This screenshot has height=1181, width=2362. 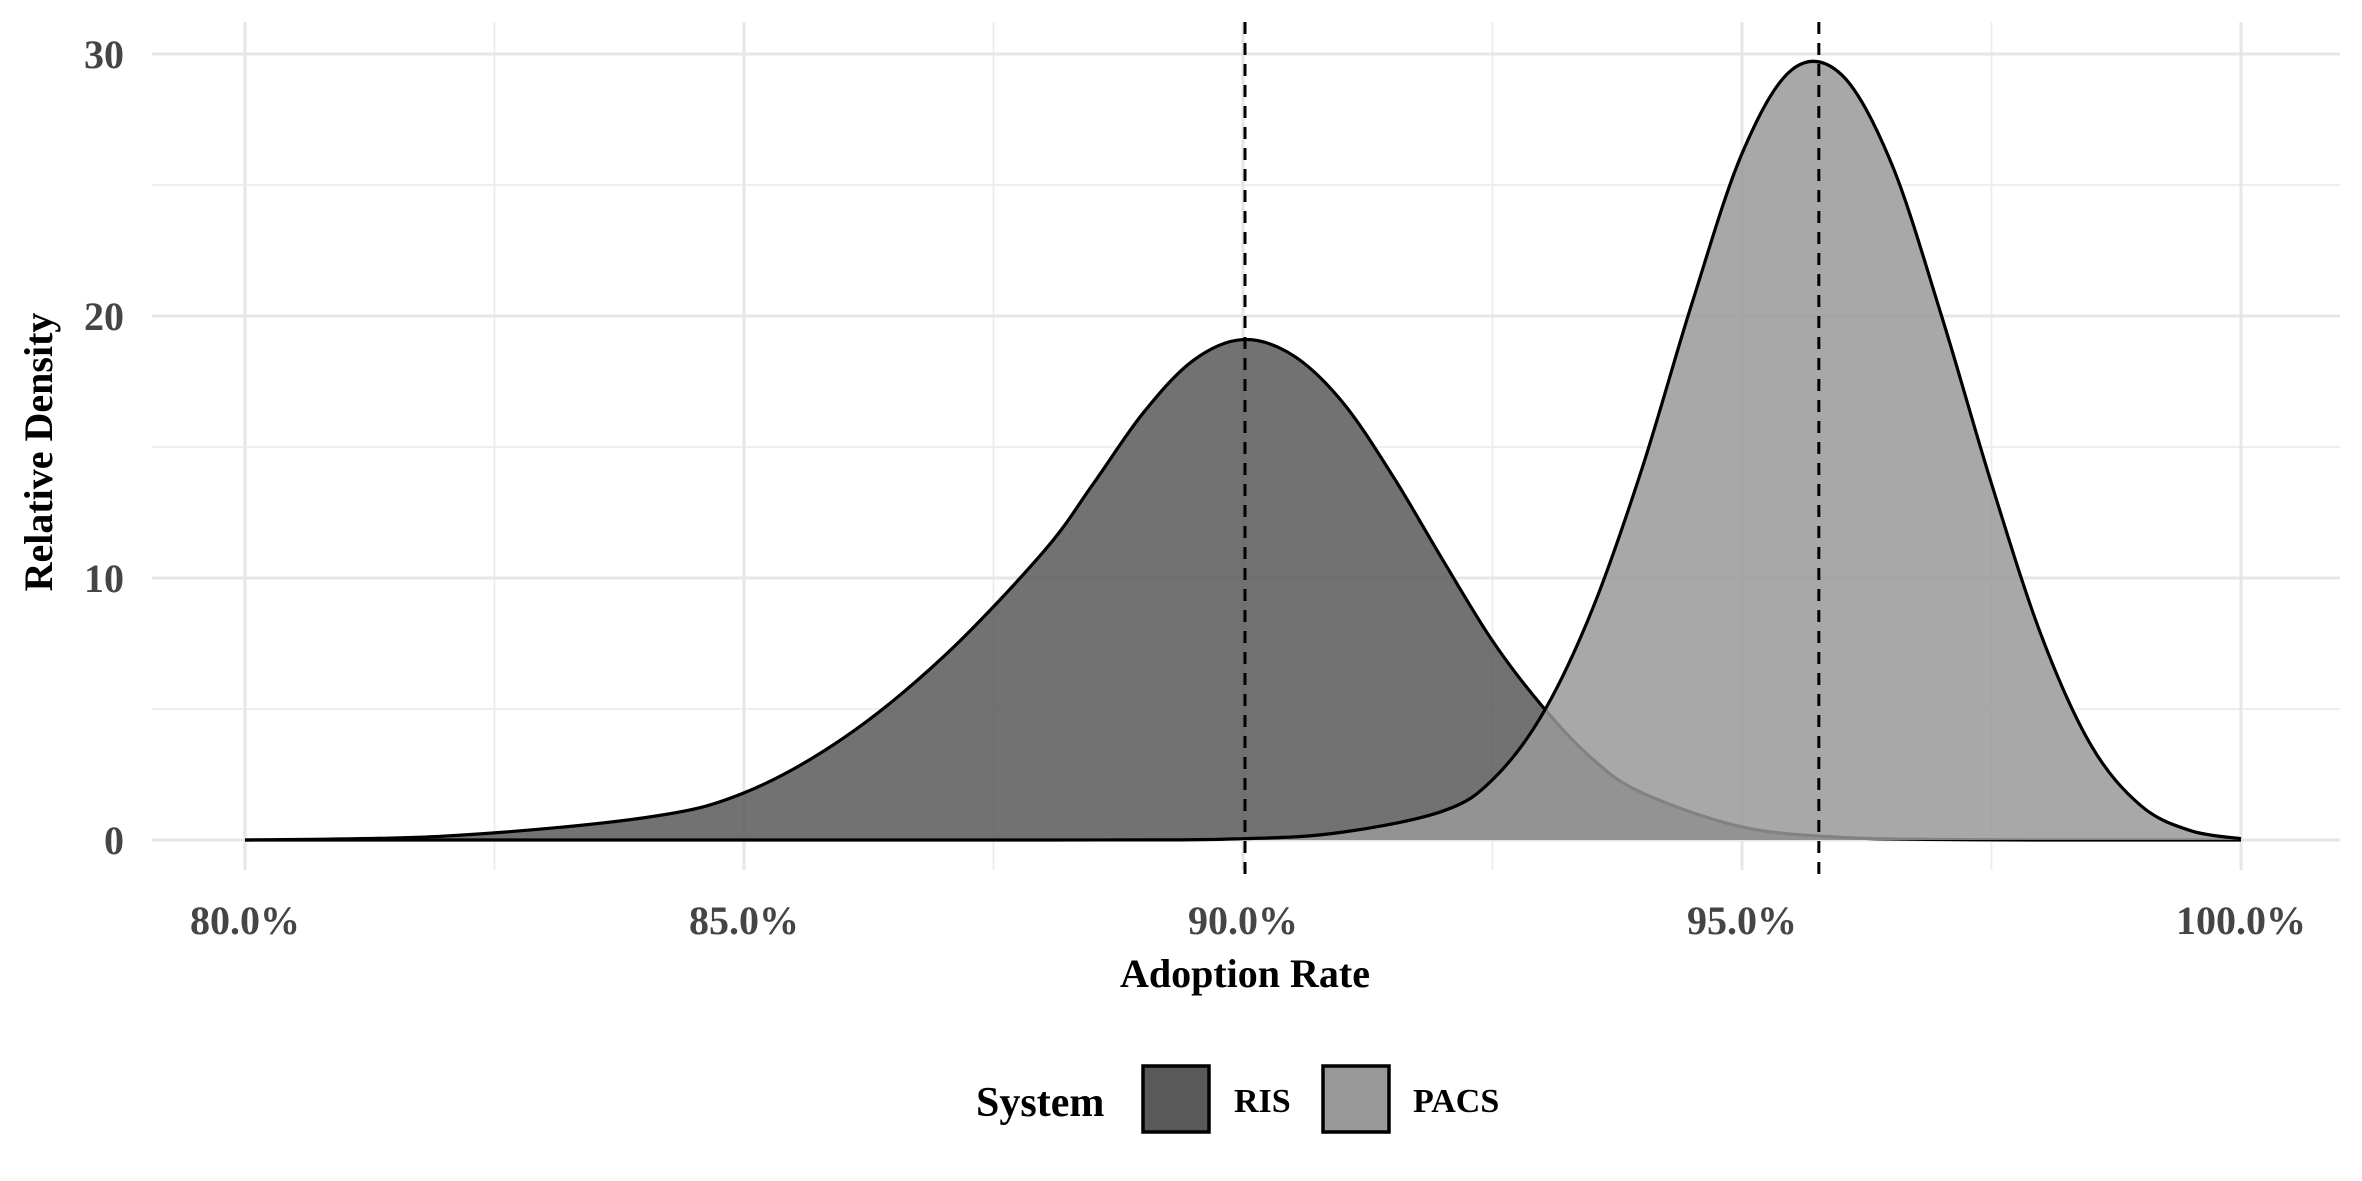 What do you see at coordinates (2241, 920) in the screenshot?
I see `x-tick-label: 100.0%` at bounding box center [2241, 920].